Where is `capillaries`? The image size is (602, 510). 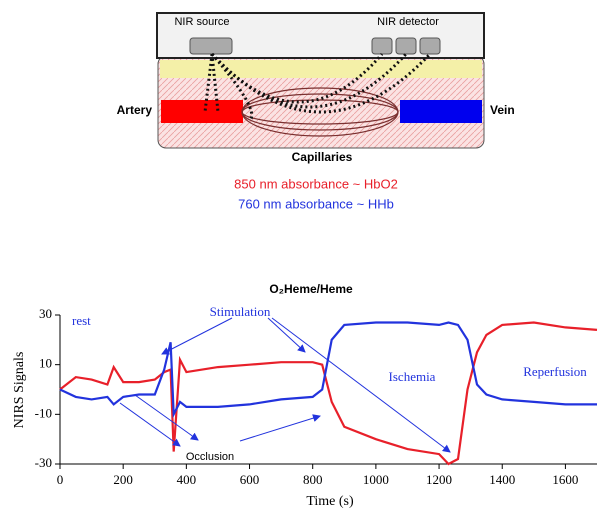 capillaries is located at coordinates (320, 112).